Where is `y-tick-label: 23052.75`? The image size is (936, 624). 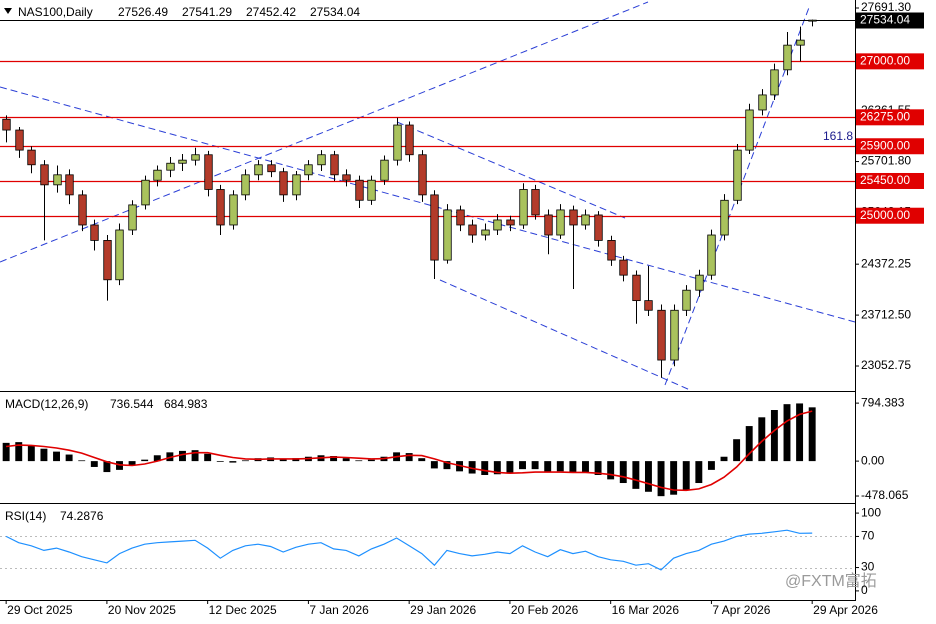
y-tick-label: 23052.75 is located at coordinates (886, 365).